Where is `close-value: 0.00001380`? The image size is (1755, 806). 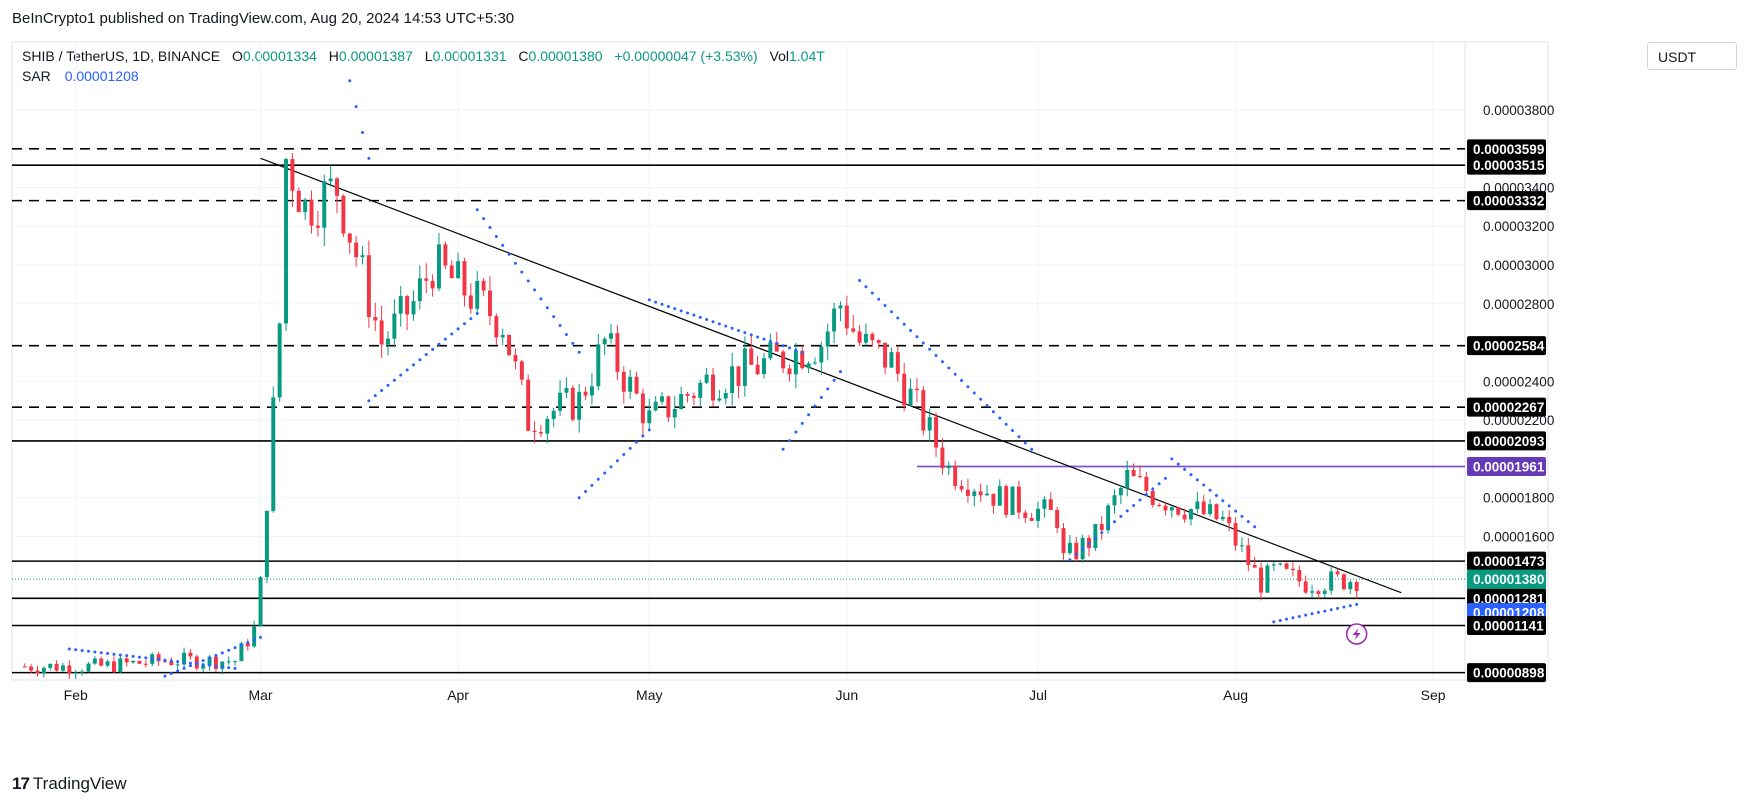 close-value: 0.00001380 is located at coordinates (565, 56).